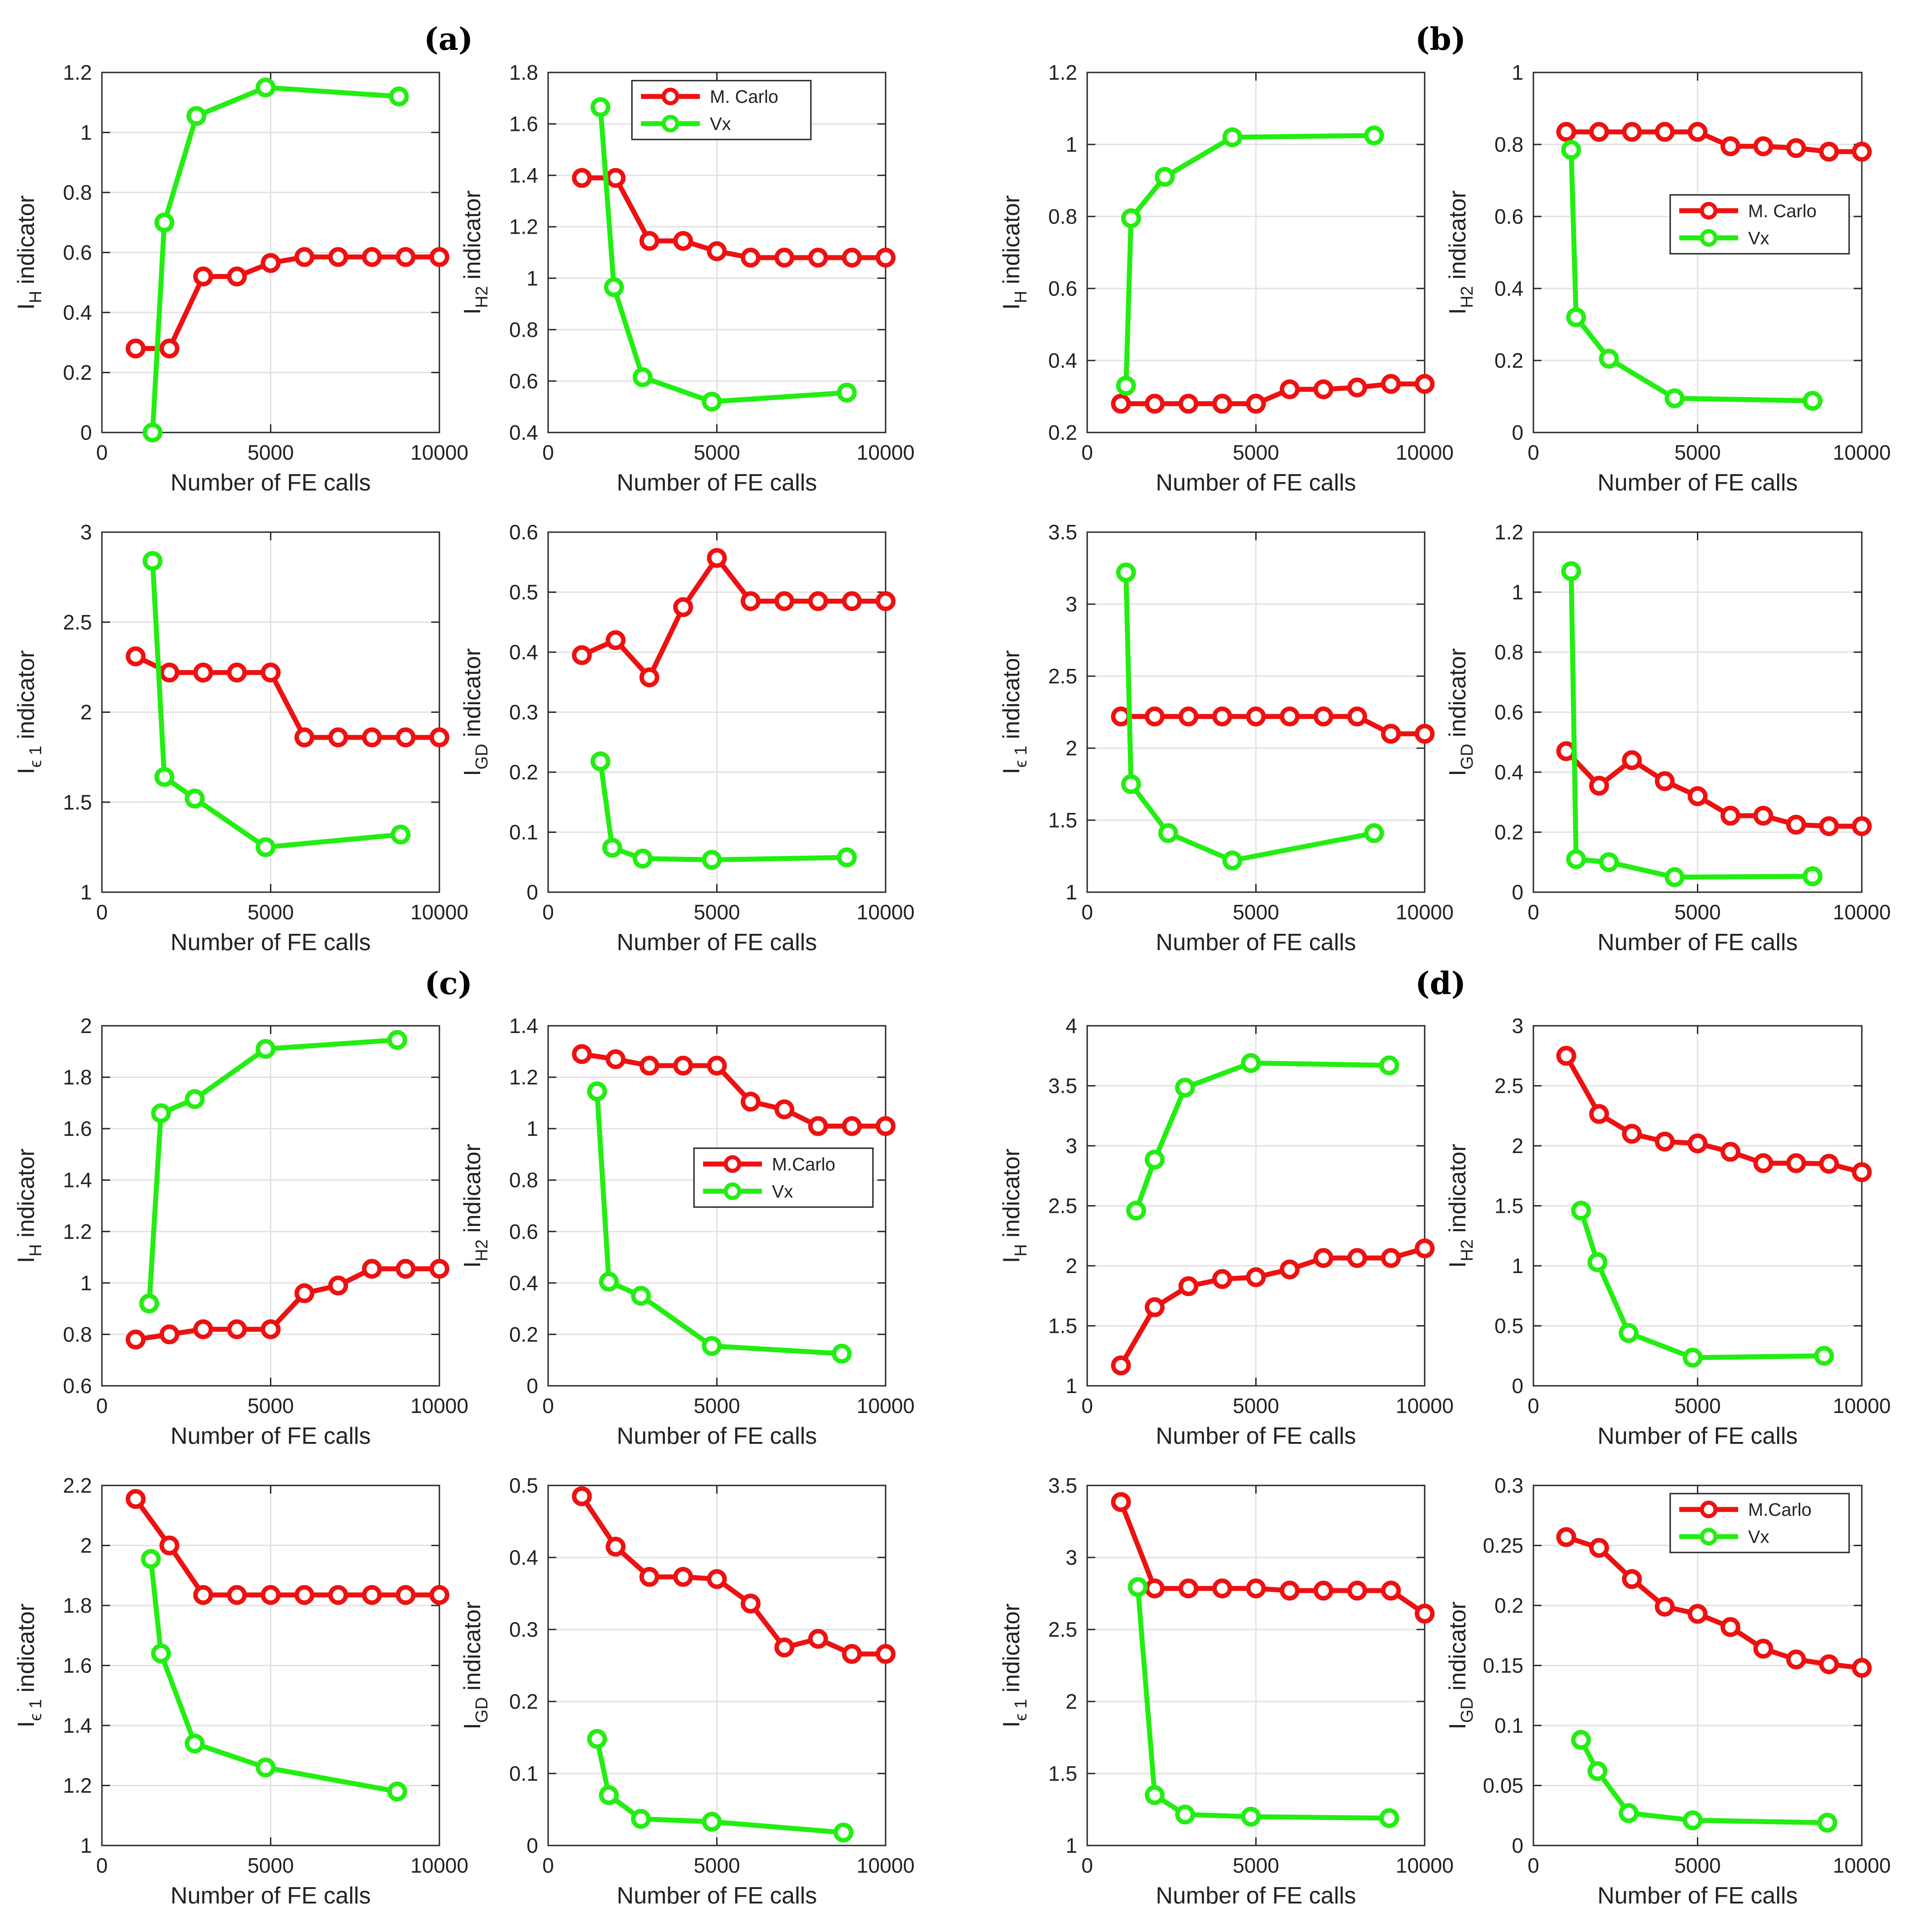  I want to click on y-tick-label: 0.2, so click(523, 1701).